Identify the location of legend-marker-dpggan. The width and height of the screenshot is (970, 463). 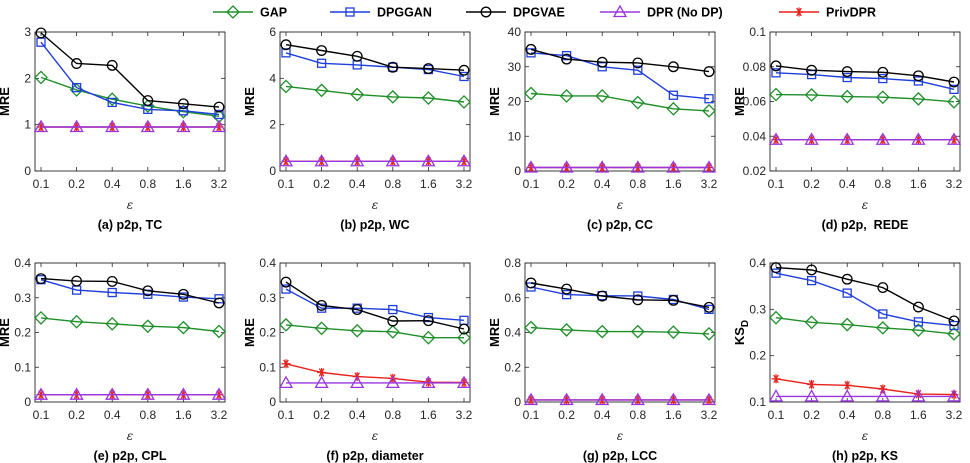
(350, 12).